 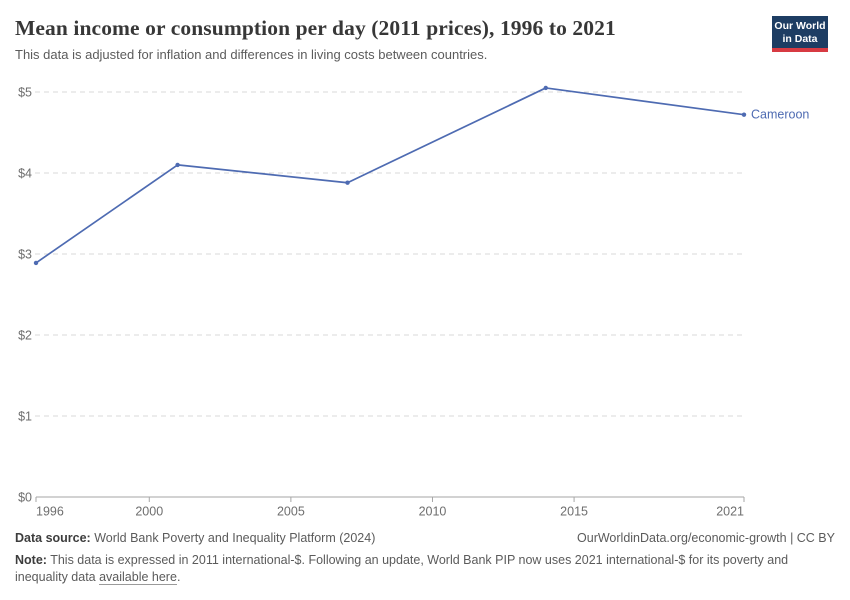 I want to click on x-axis-tick-label: 1996, so click(x=50, y=512).